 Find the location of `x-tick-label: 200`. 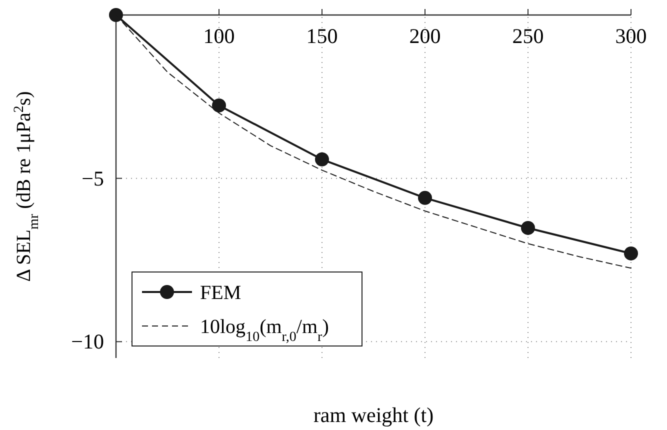

x-tick-label: 200 is located at coordinates (425, 36).